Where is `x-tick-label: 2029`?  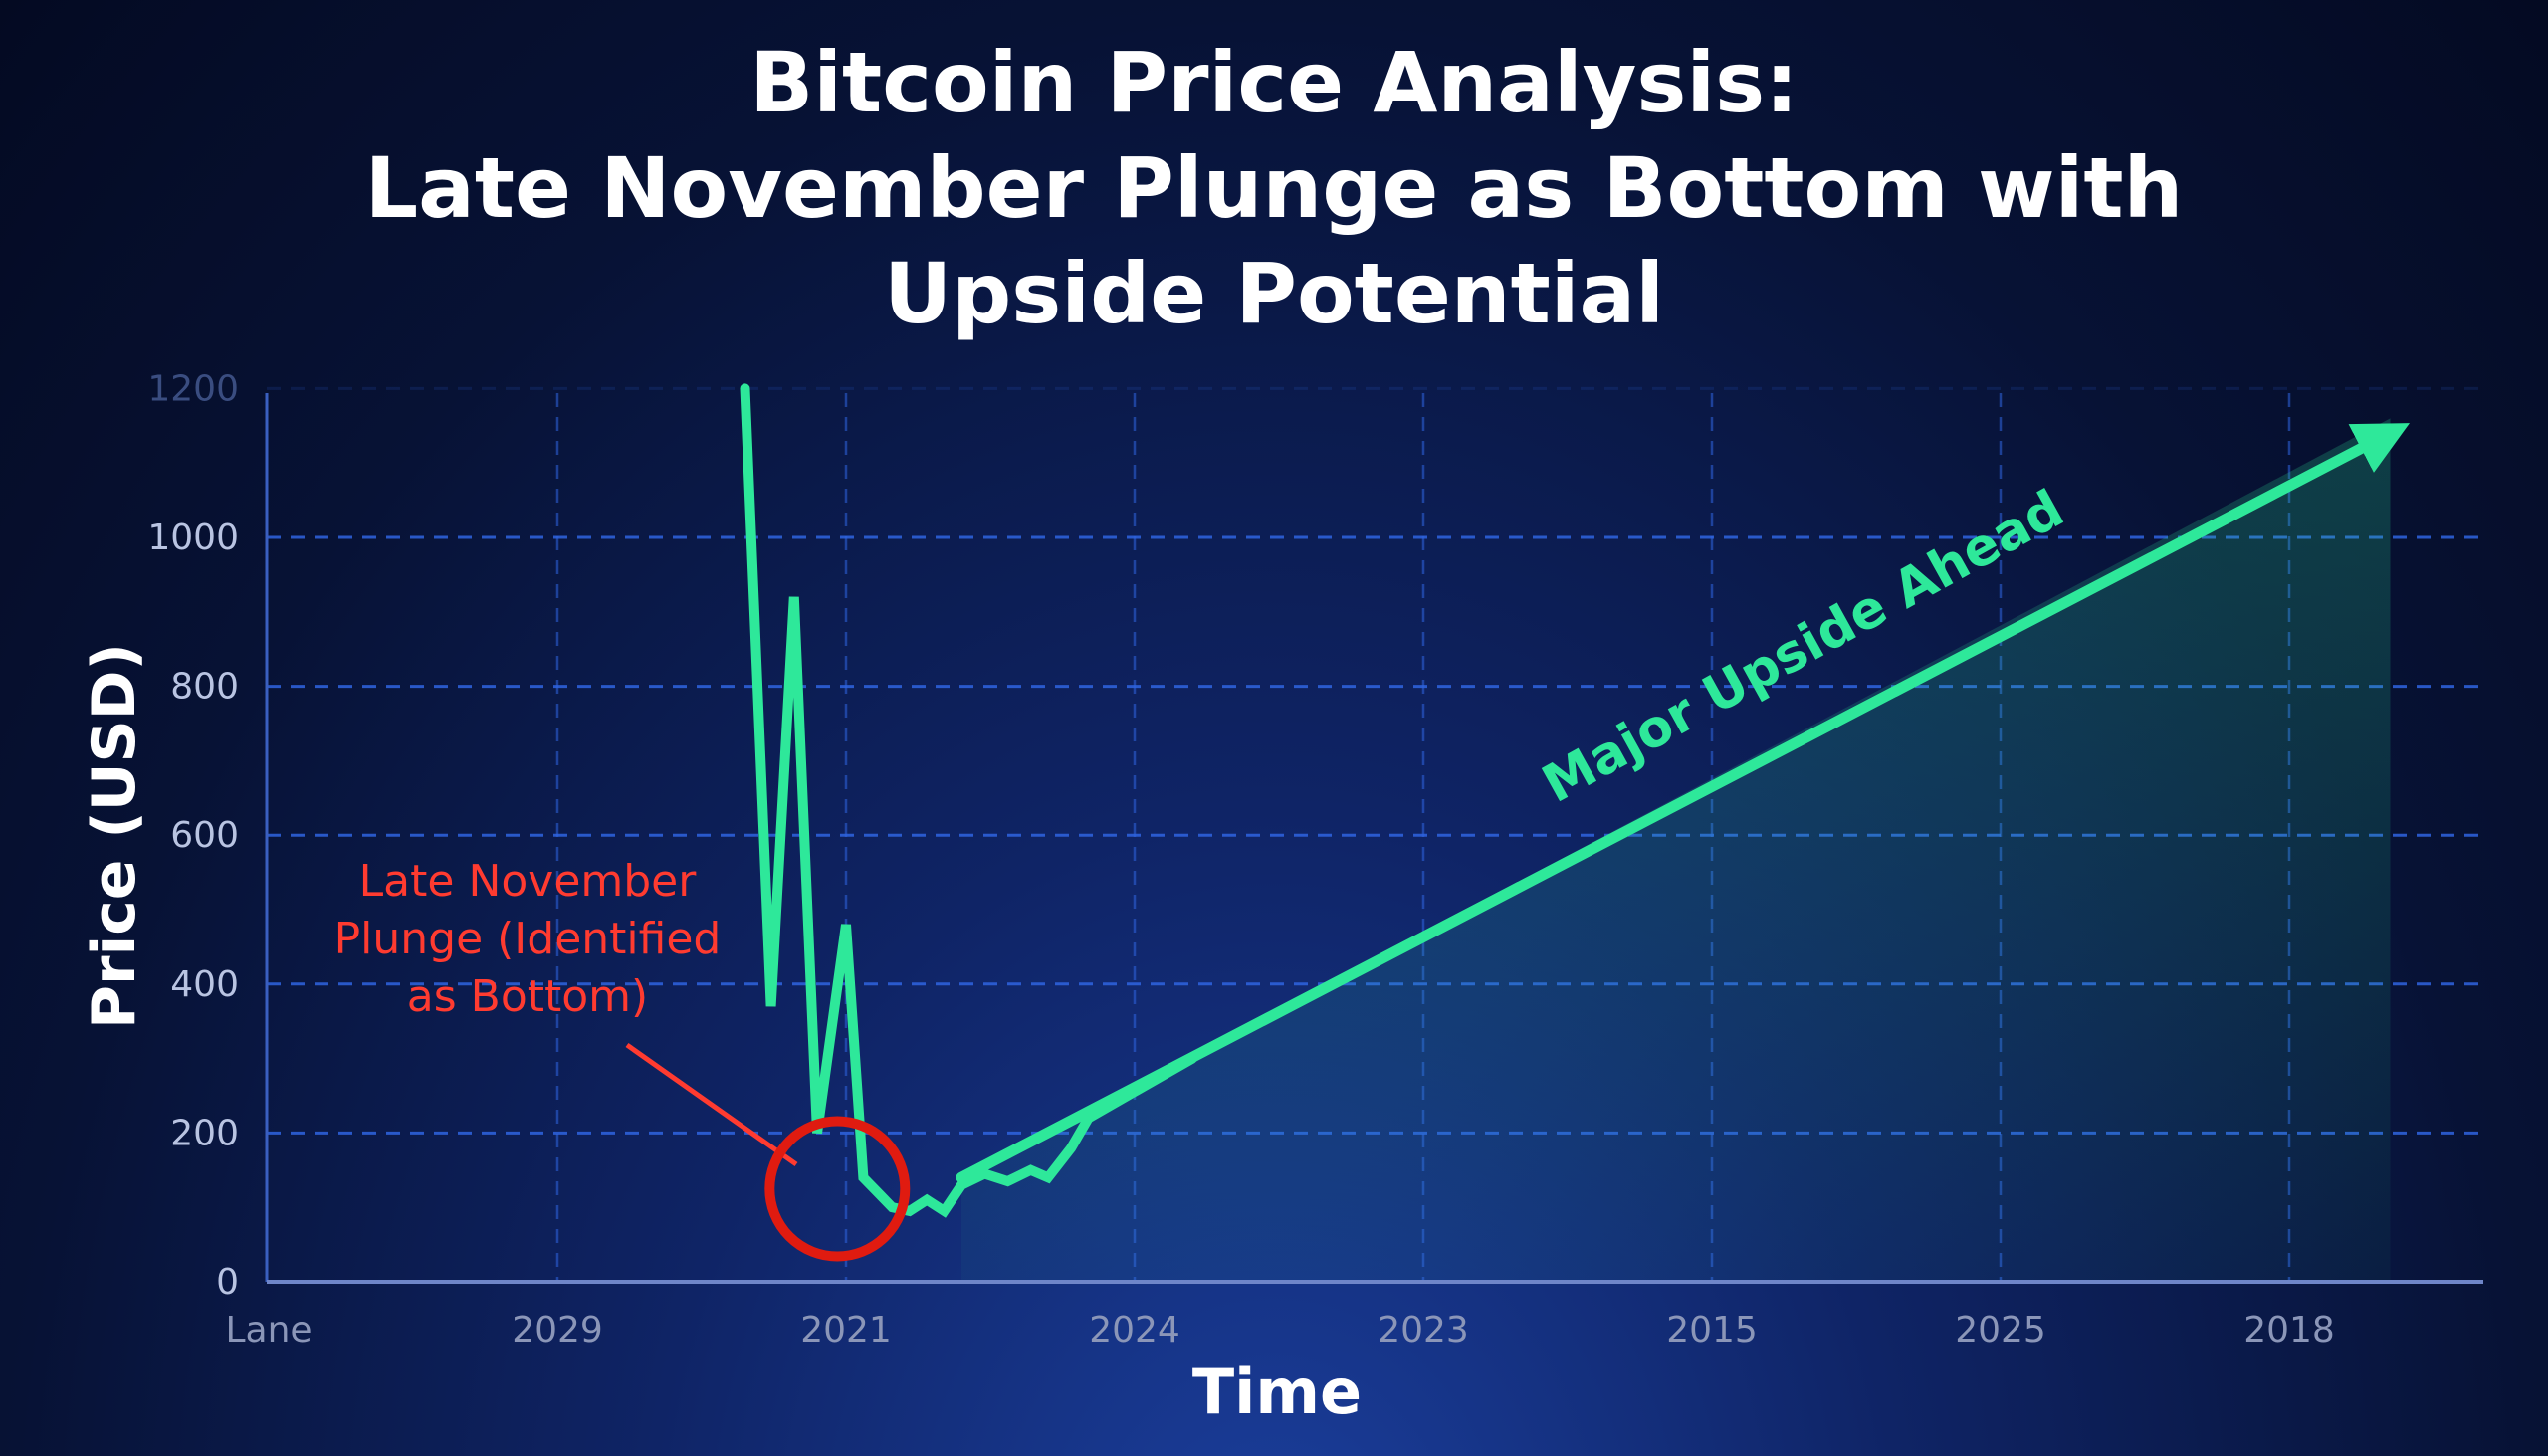 x-tick-label: 2029 is located at coordinates (557, 1330).